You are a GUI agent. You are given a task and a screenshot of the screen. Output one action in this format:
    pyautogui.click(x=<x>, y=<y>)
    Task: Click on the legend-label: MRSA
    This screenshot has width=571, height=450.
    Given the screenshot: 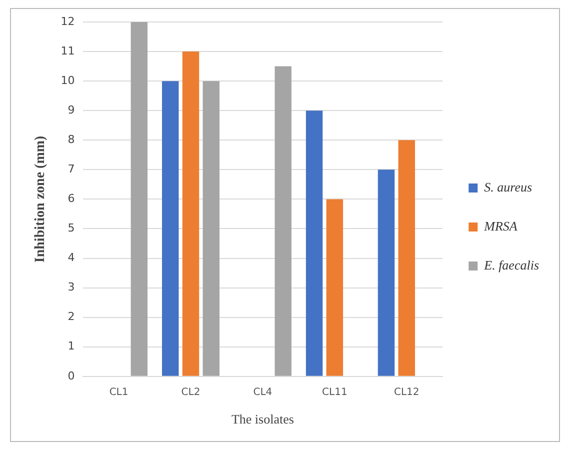 What is the action you would take?
    pyautogui.click(x=500, y=226)
    